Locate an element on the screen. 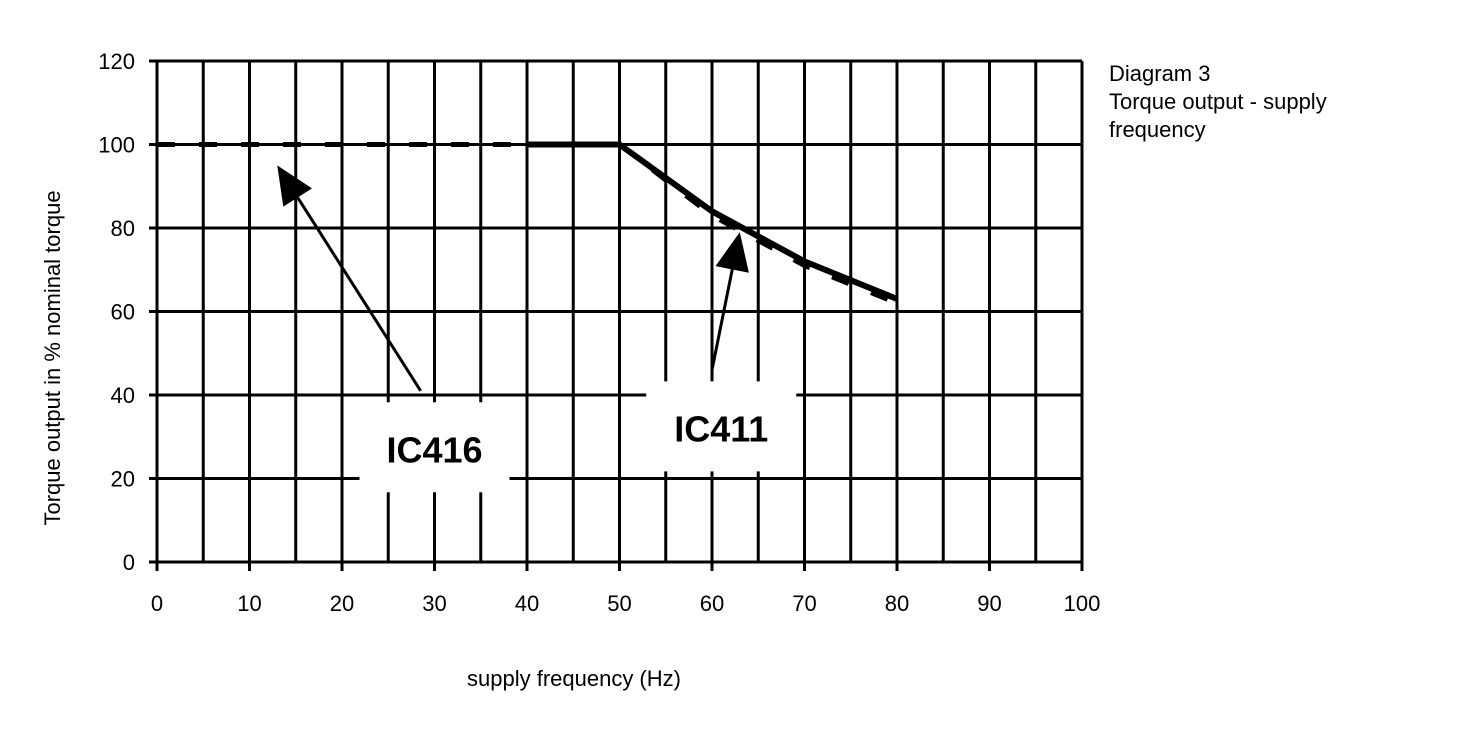 The height and width of the screenshot is (746, 1460). x-axis-label: supply frequency (Hz) is located at coordinates (574, 678).